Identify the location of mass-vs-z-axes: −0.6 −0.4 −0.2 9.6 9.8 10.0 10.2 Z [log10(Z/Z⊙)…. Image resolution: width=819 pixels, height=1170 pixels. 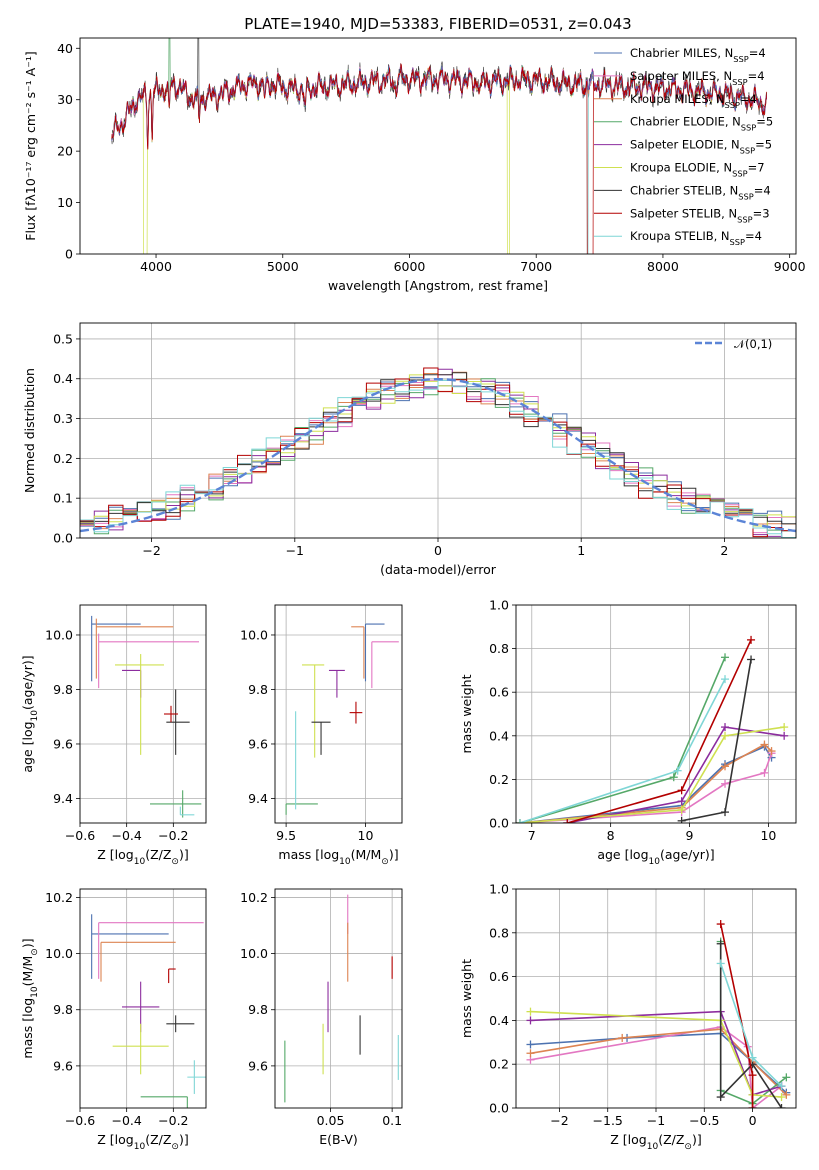
(113, 1020).